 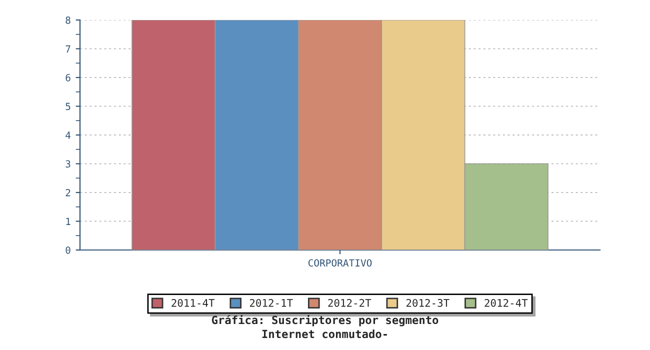 What do you see at coordinates (325, 320) in the screenshot?
I see `text: Gráfica: Suscriptores por segmento` at bounding box center [325, 320].